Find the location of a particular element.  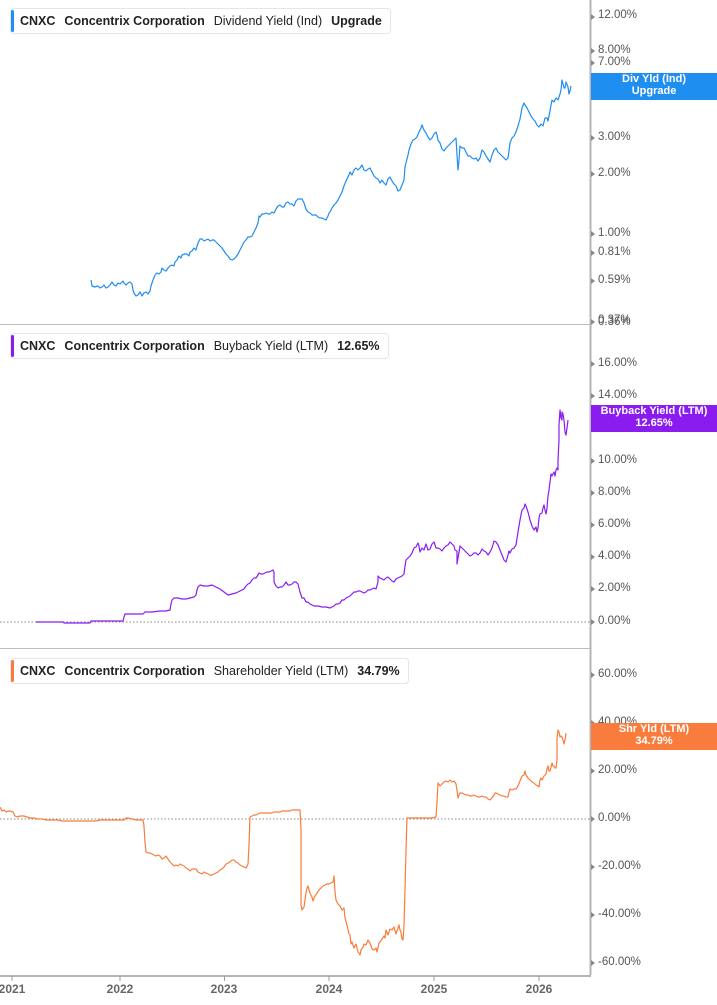

legend-value-upgrade-link: Upgrade is located at coordinates (356, 21).